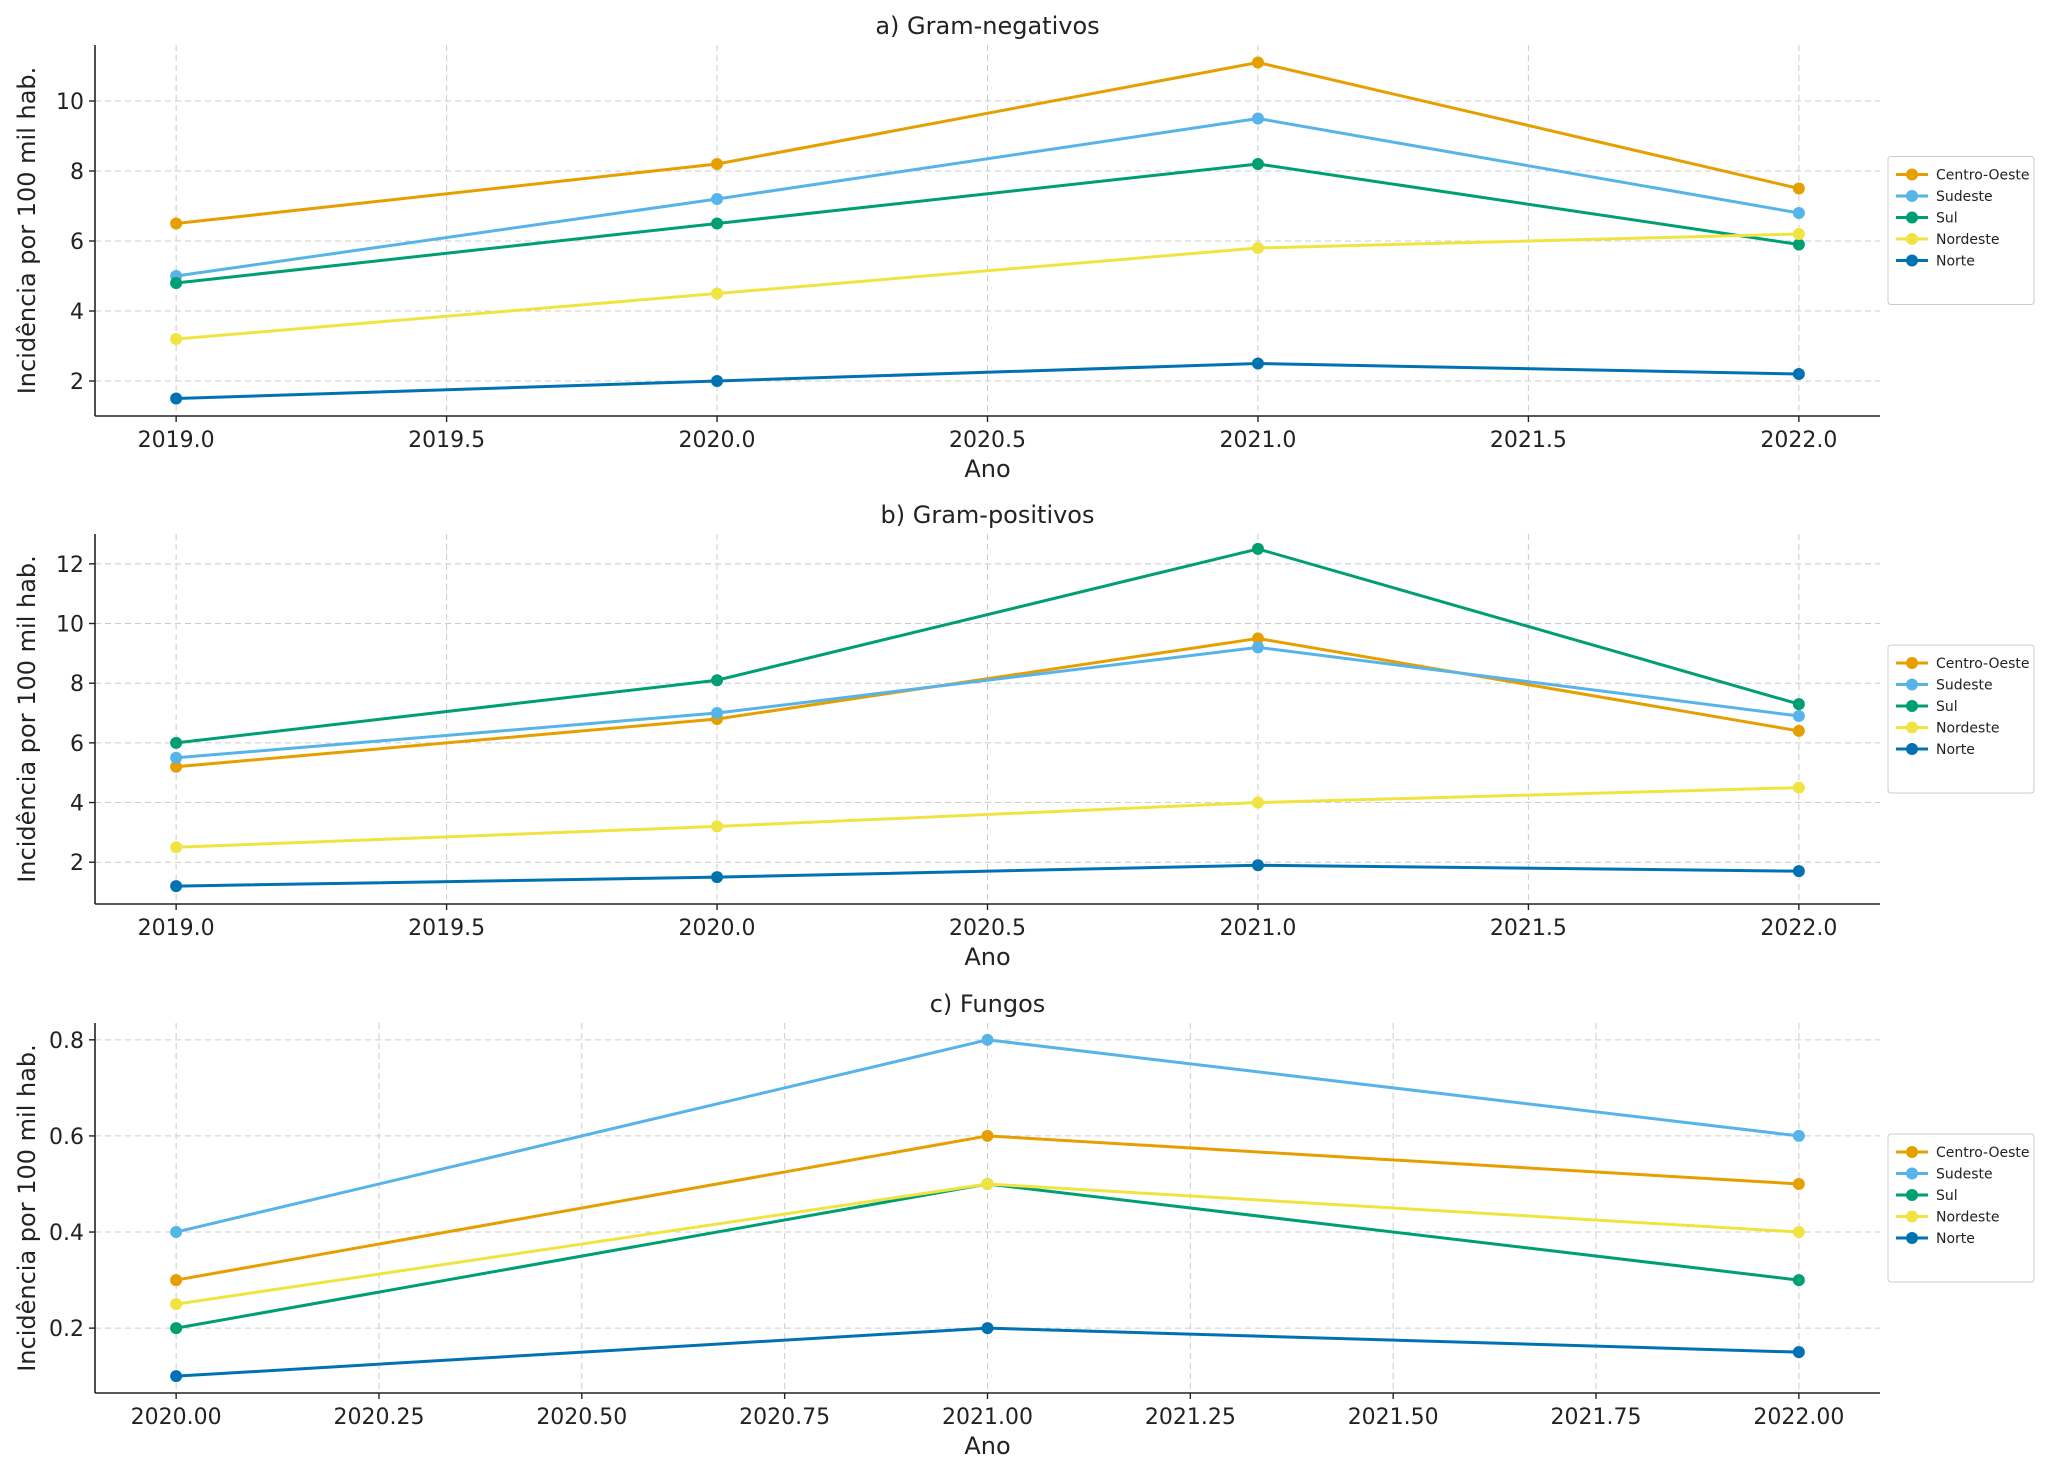 The width and height of the screenshot is (2048, 1469). I want to click on x-tick-label: 2020.00, so click(176, 1417).